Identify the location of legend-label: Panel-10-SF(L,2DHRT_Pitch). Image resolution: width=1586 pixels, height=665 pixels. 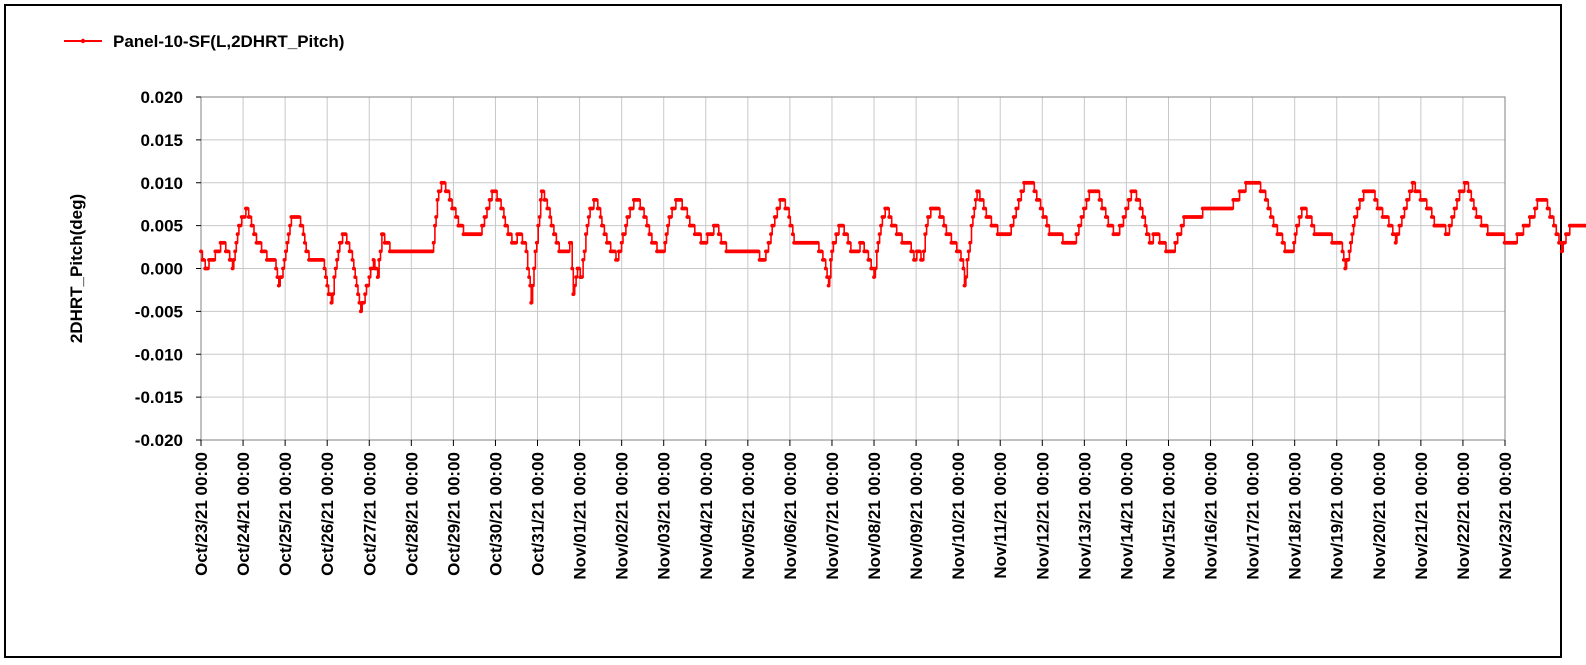
(228, 41).